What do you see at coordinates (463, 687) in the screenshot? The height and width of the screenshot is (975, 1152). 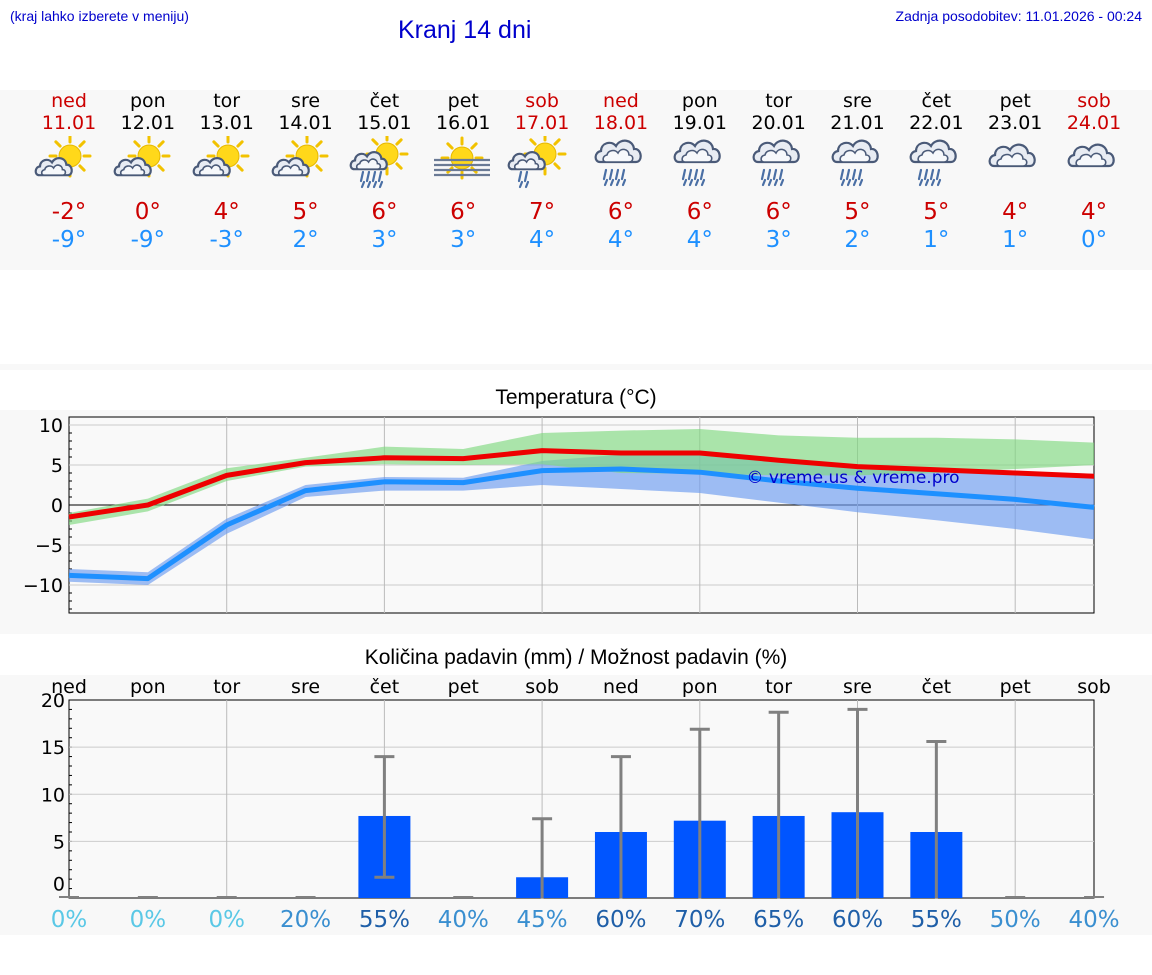 I see `x-tick-label: pet` at bounding box center [463, 687].